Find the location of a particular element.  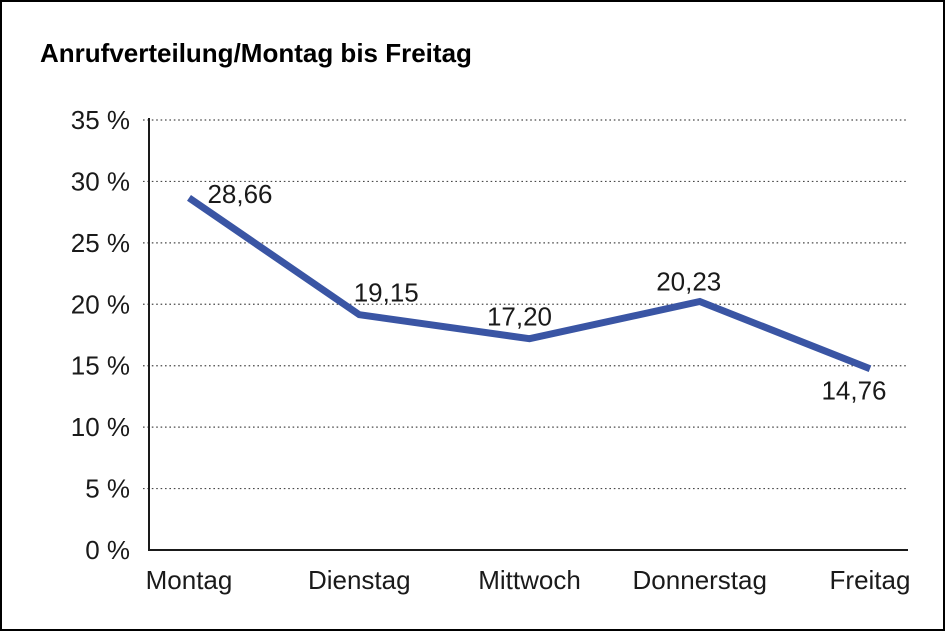

data-label: 28,66 is located at coordinates (239, 194).